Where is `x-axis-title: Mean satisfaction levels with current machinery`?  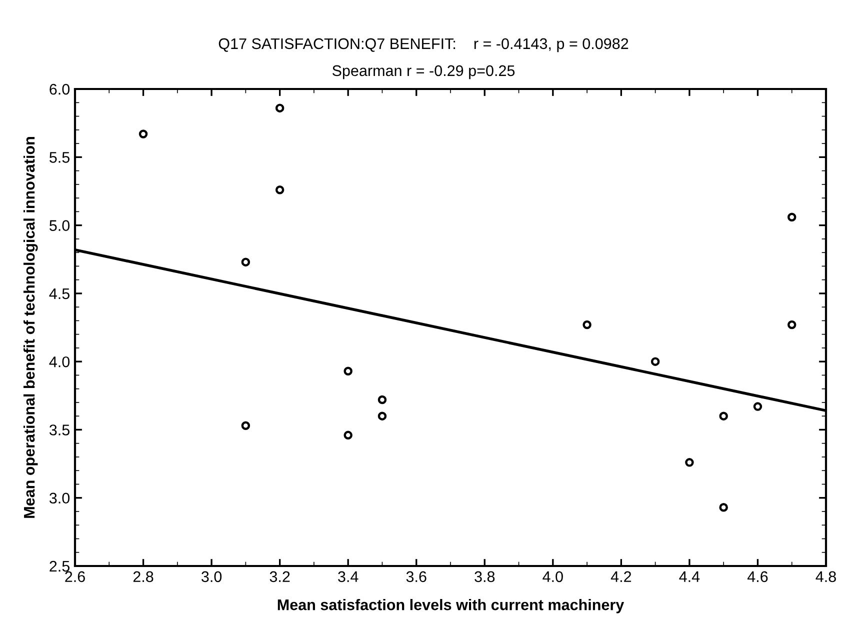 x-axis-title: Mean satisfaction levels with current machinery is located at coordinates (451, 606).